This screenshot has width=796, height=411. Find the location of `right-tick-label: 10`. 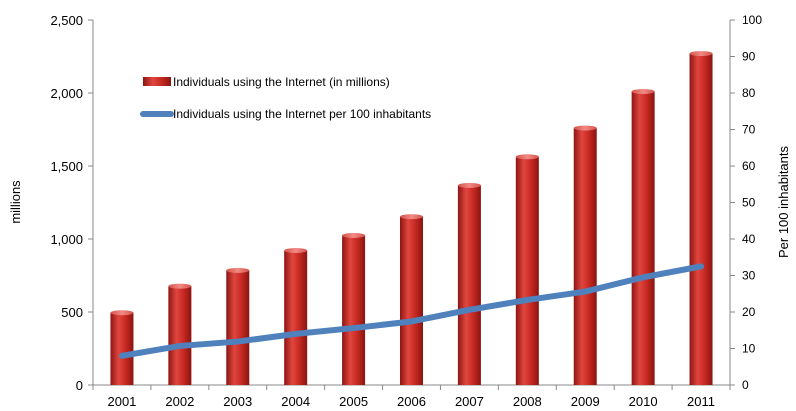

right-tick-label: 10 is located at coordinates (749, 349).